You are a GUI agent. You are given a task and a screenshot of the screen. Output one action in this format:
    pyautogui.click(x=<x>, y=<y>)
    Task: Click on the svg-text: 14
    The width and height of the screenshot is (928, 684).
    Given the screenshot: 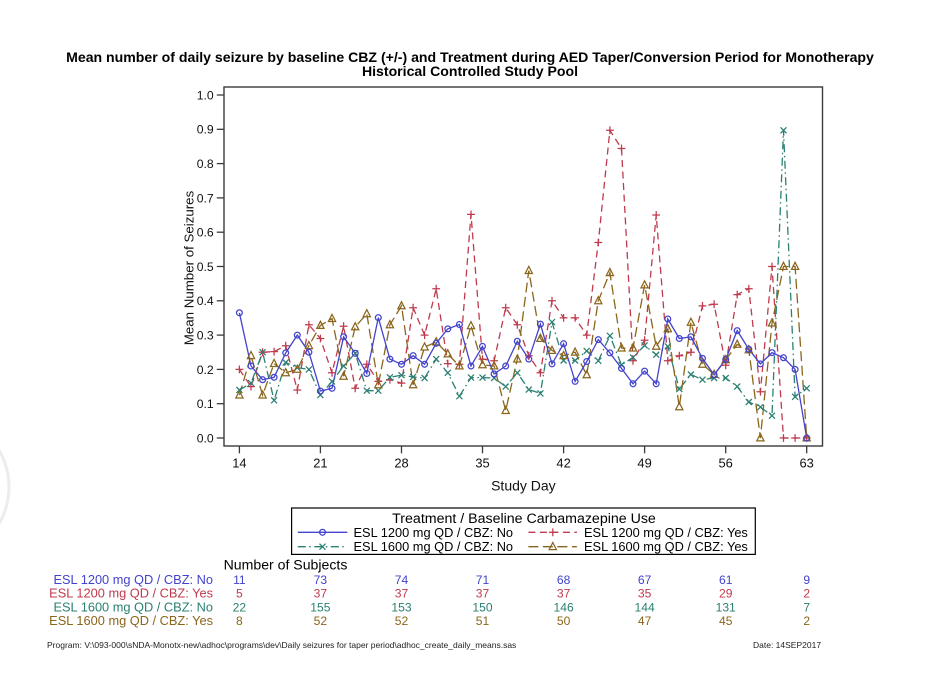 What is the action you would take?
    pyautogui.click(x=239, y=463)
    